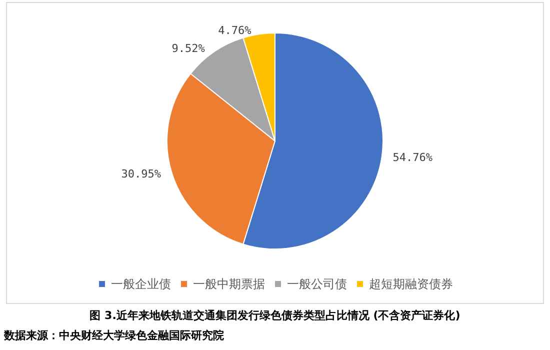 The width and height of the screenshot is (550, 350). What do you see at coordinates (275, 315) in the screenshot?
I see `text: 图 3.近年来地铁轨道交通集团发行绿色债券类型占比情况 (不含资产证券化)` at bounding box center [275, 315].